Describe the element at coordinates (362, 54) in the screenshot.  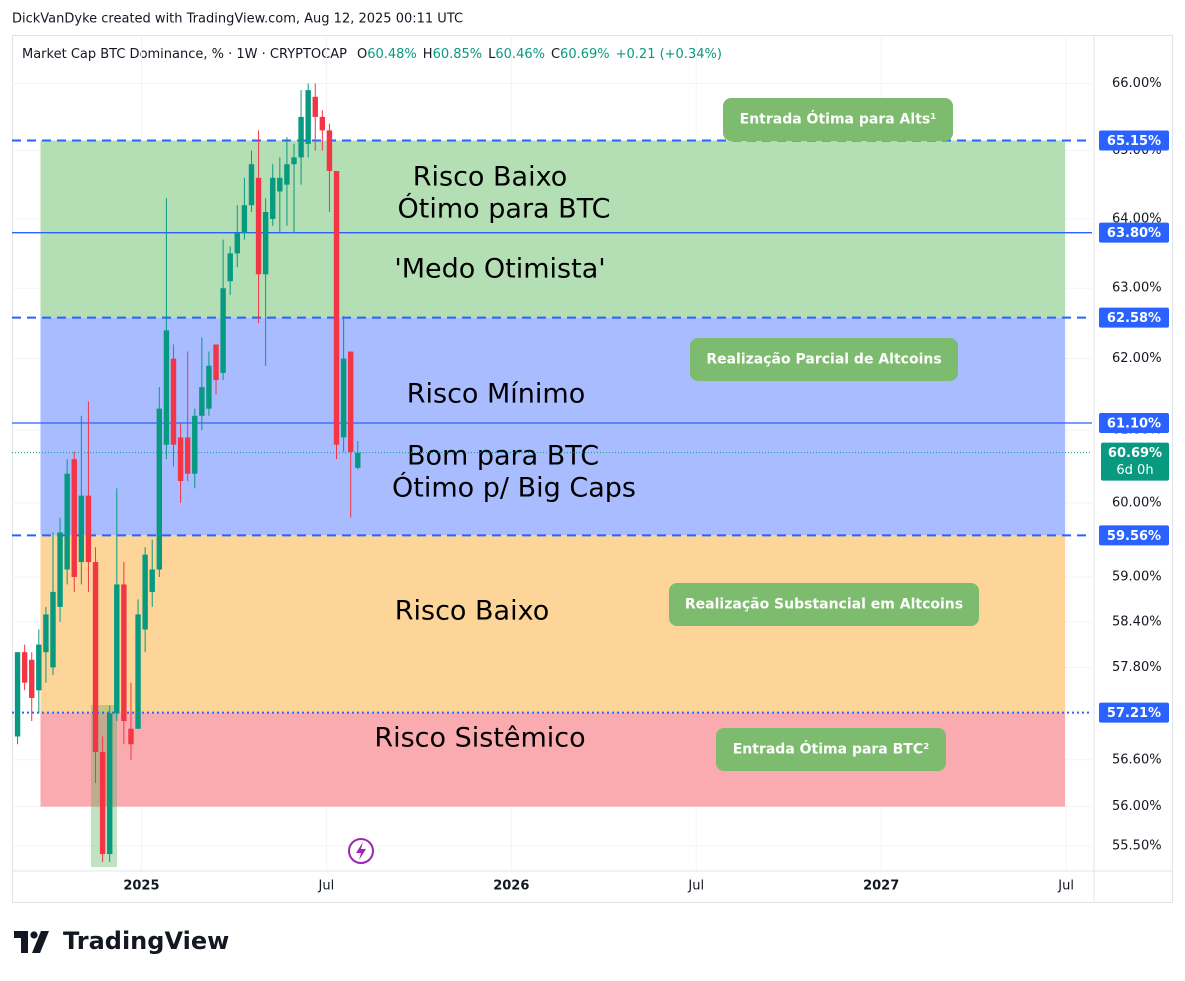
I see `legend-key: O` at that location.